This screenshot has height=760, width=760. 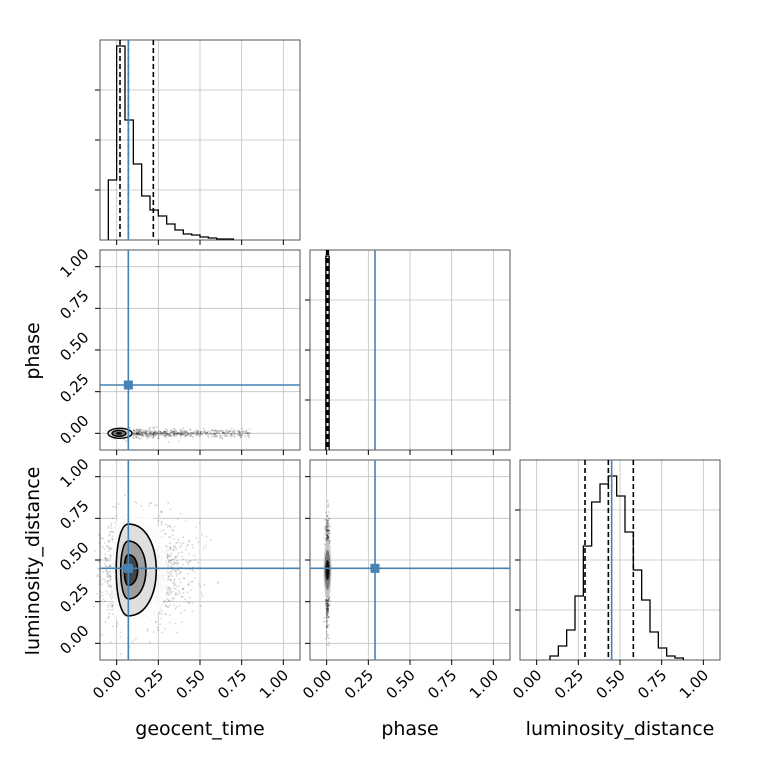 What do you see at coordinates (327, 570) in the screenshot?
I see `density-core` at bounding box center [327, 570].